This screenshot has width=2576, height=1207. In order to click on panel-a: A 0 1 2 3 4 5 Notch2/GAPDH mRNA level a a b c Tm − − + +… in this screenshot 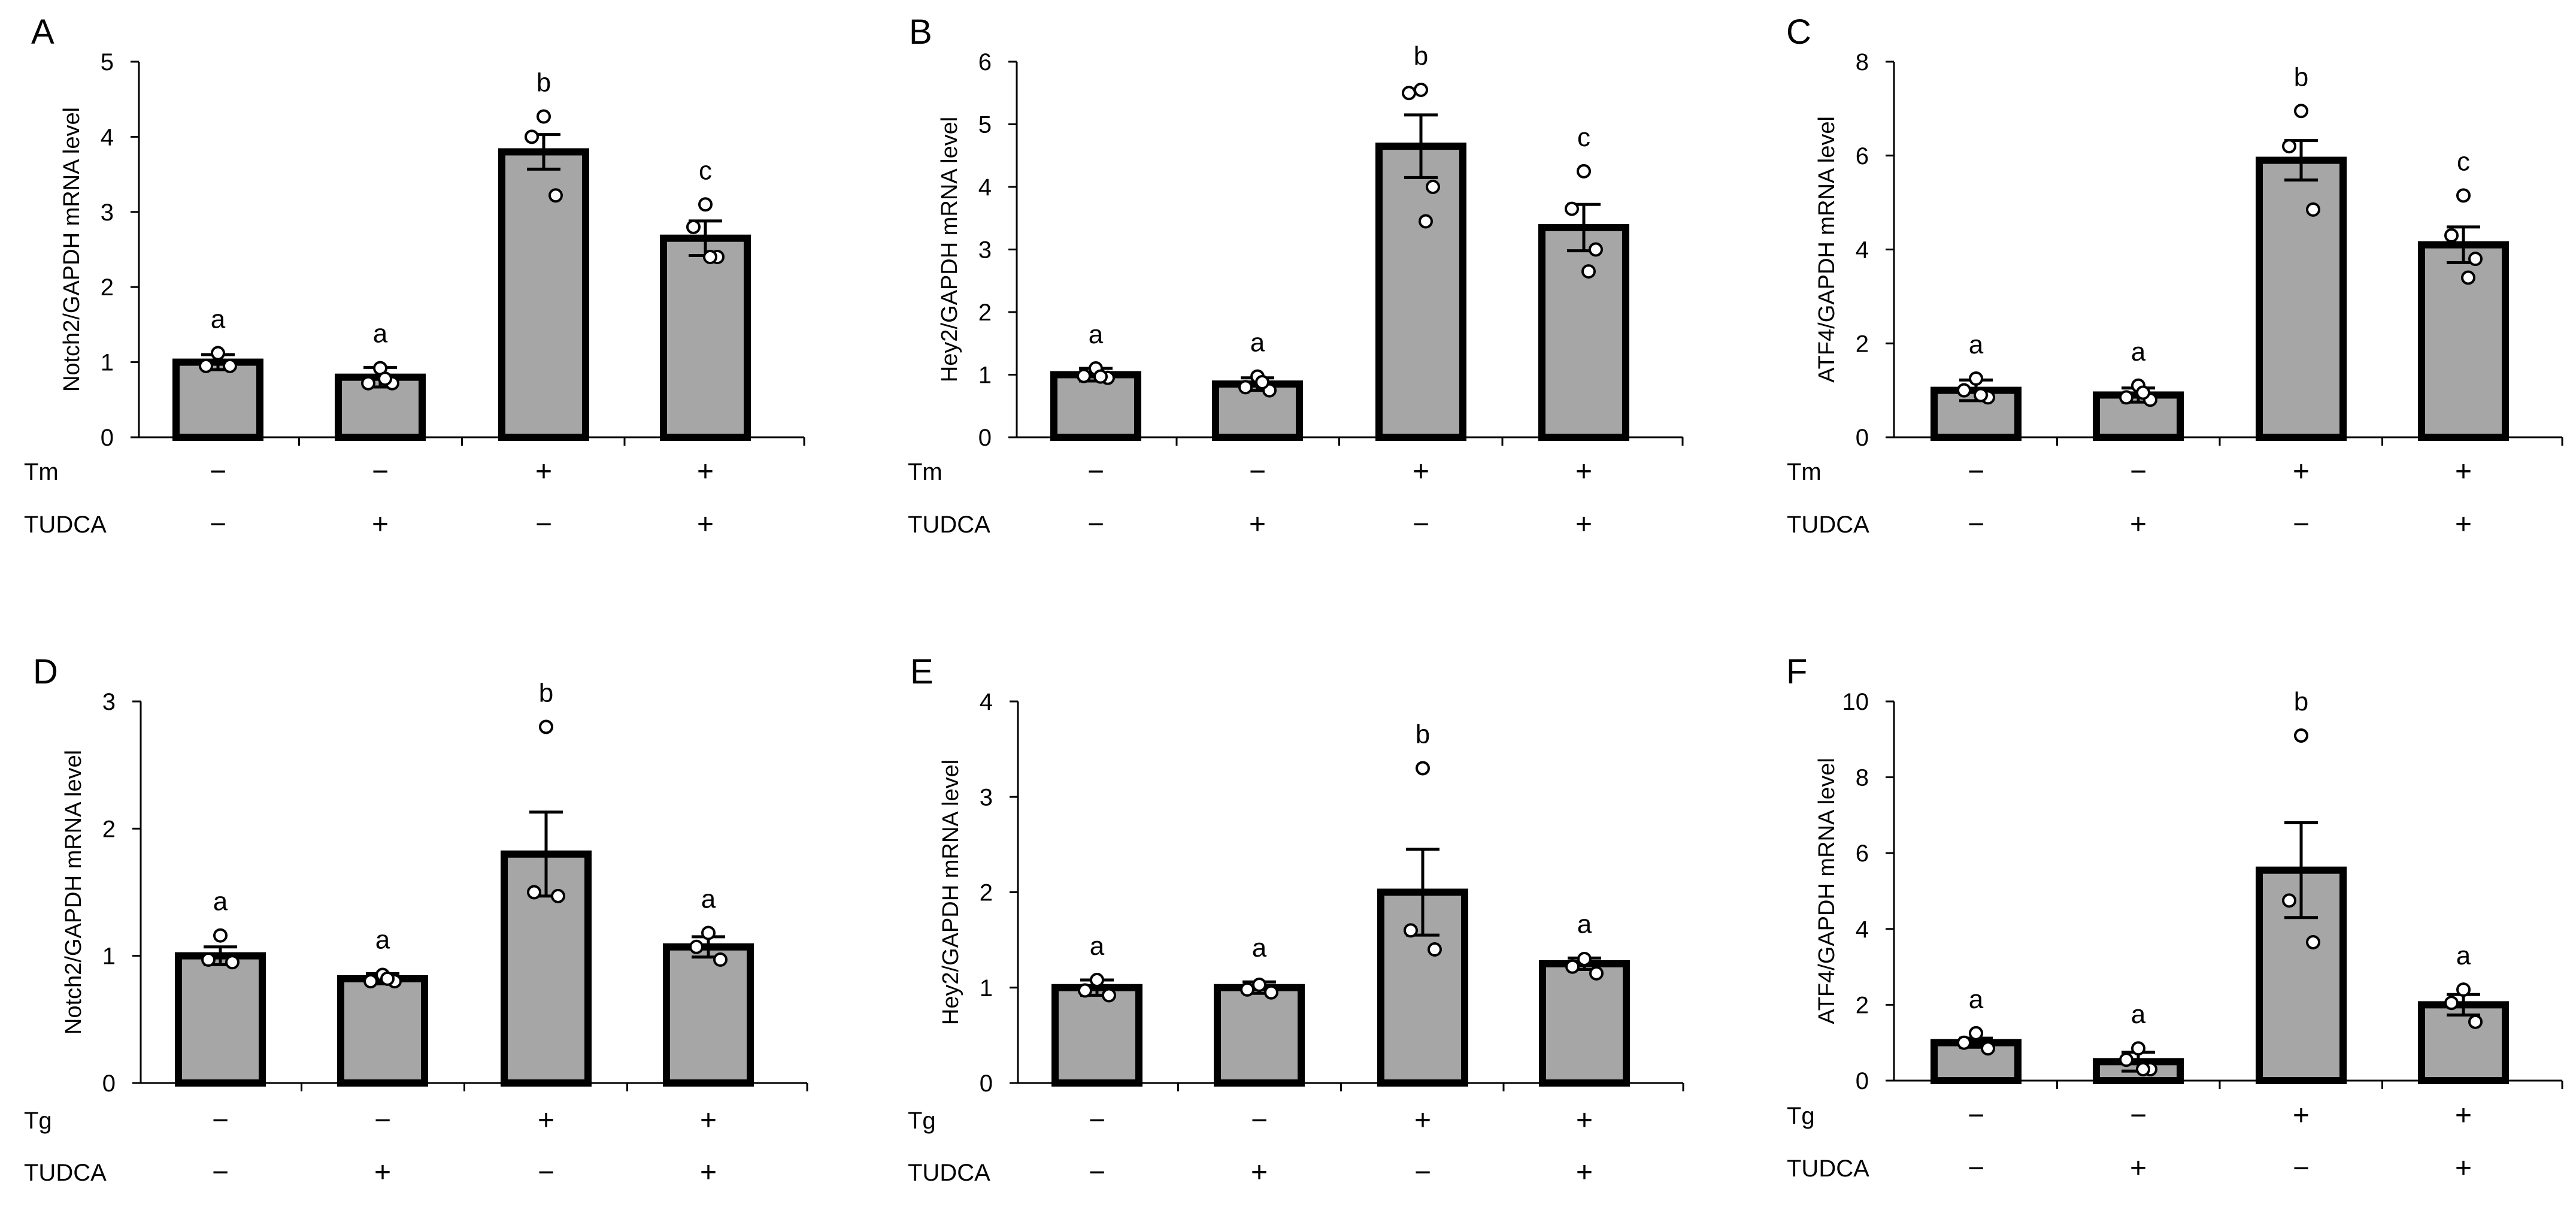, I will do `click(414, 276)`.